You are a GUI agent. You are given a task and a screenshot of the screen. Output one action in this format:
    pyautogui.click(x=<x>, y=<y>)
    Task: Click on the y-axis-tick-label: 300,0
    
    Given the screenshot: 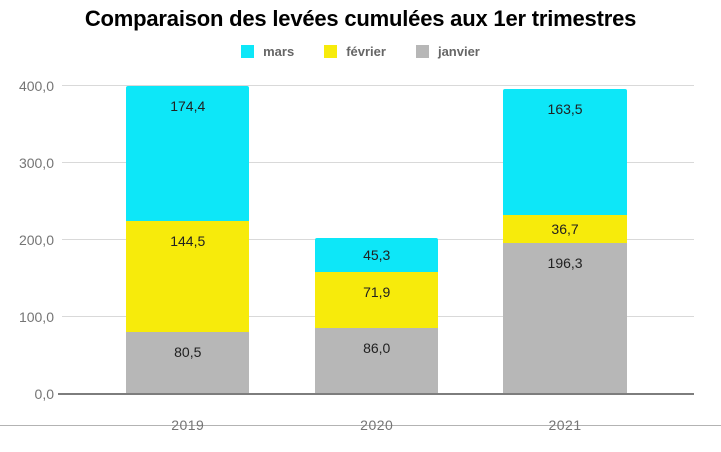 What is the action you would take?
    pyautogui.click(x=36, y=163)
    